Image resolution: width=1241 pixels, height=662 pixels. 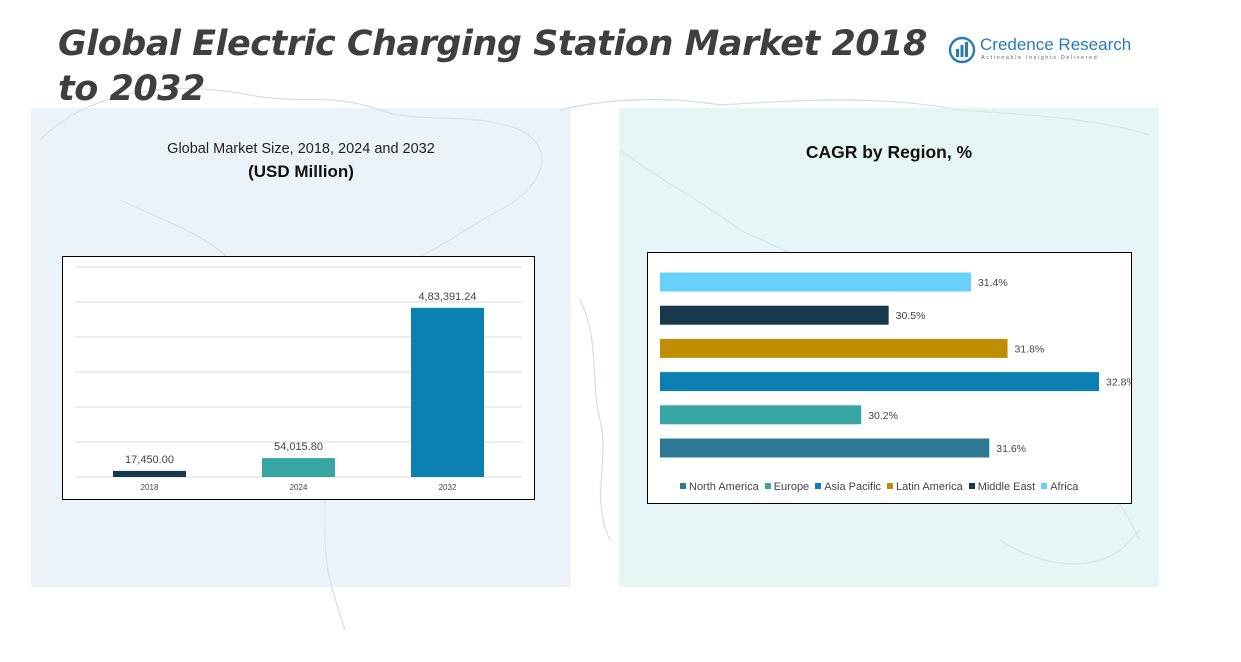 What do you see at coordinates (993, 283) in the screenshot?
I see `bar-value-label: 31.4%` at bounding box center [993, 283].